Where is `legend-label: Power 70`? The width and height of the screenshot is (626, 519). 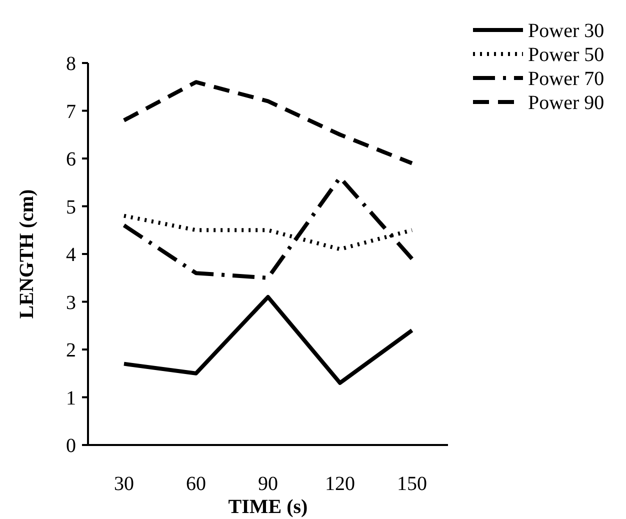 legend-label: Power 70 is located at coordinates (566, 79).